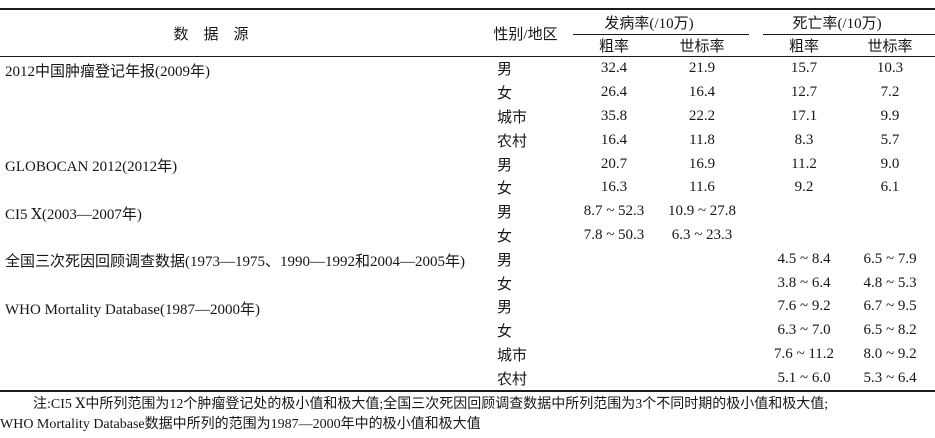  I want to click on incidence-standardized-cell: 11.8, so click(702, 139).